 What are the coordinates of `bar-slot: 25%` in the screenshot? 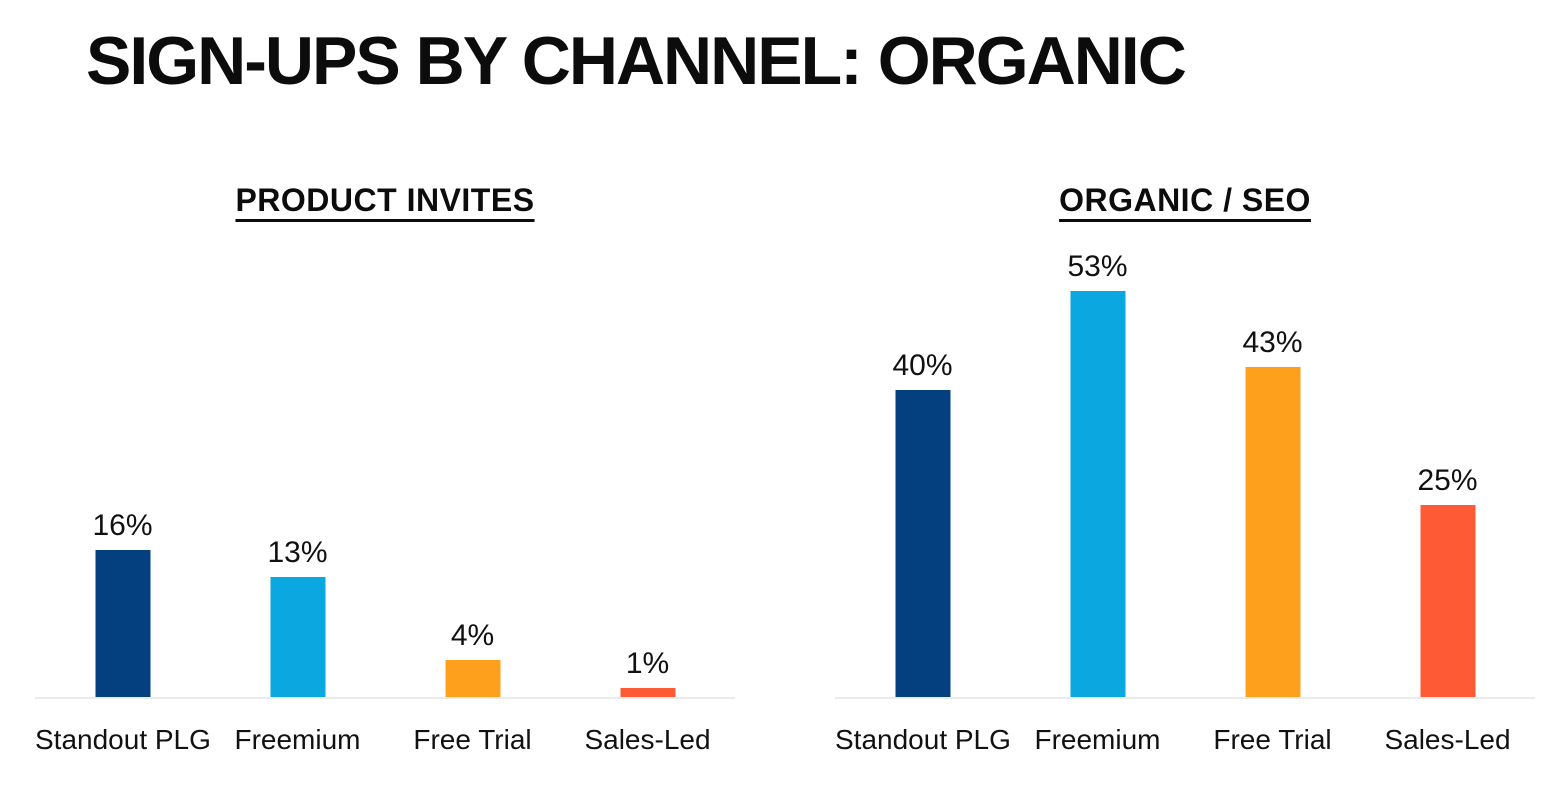 It's located at (1447, 467).